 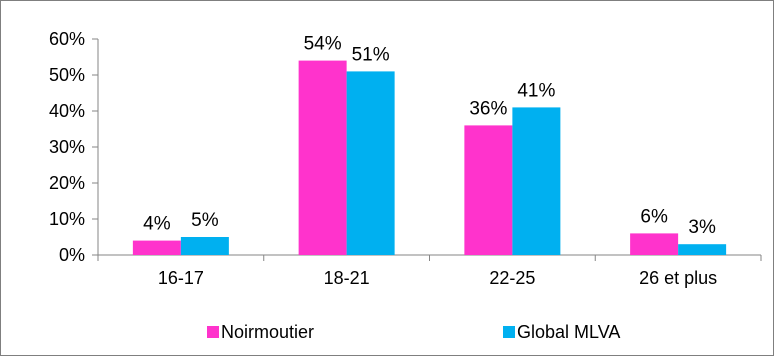 What do you see at coordinates (157, 224) in the screenshot?
I see `data-label: 4%` at bounding box center [157, 224].